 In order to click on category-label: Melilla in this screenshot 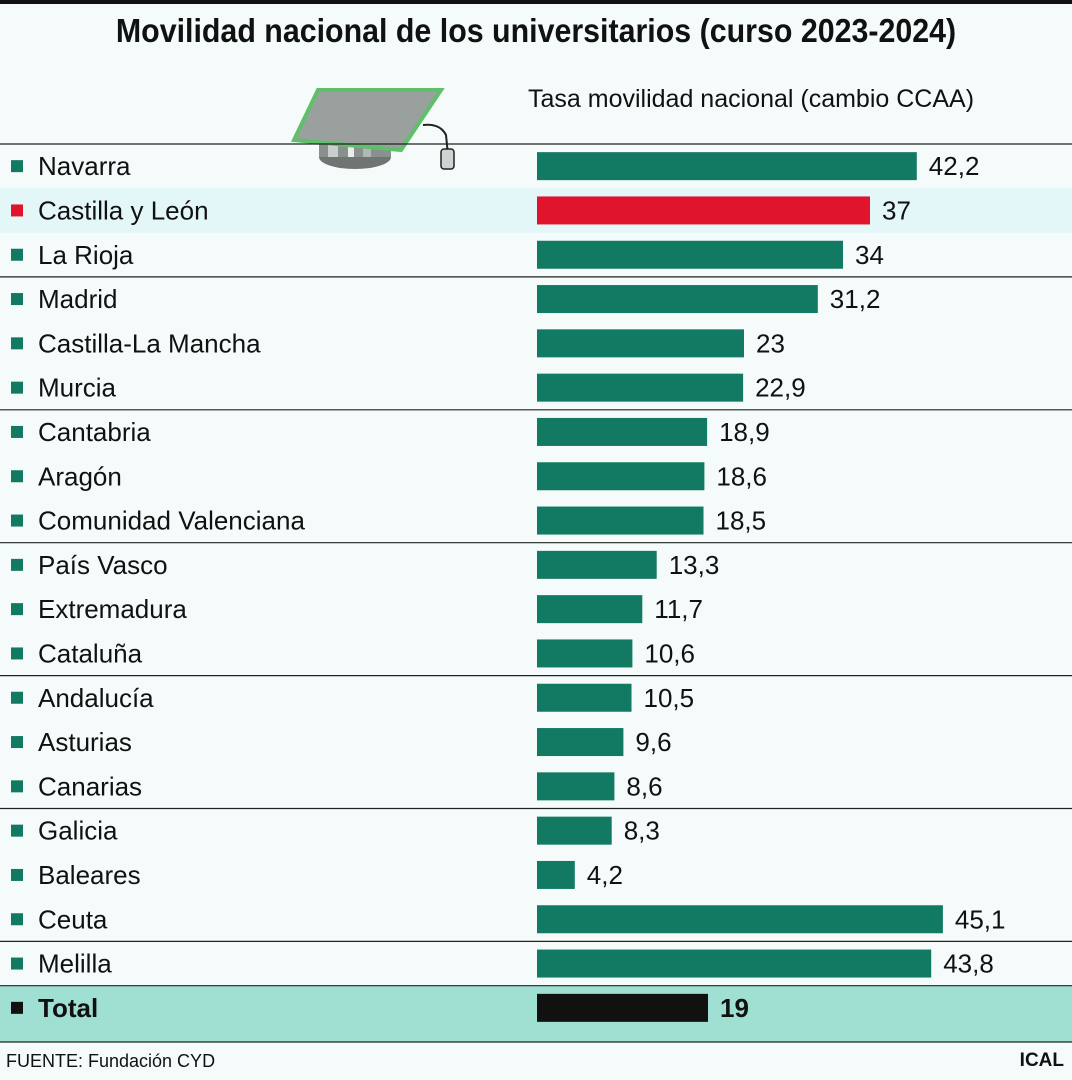, I will do `click(75, 964)`.